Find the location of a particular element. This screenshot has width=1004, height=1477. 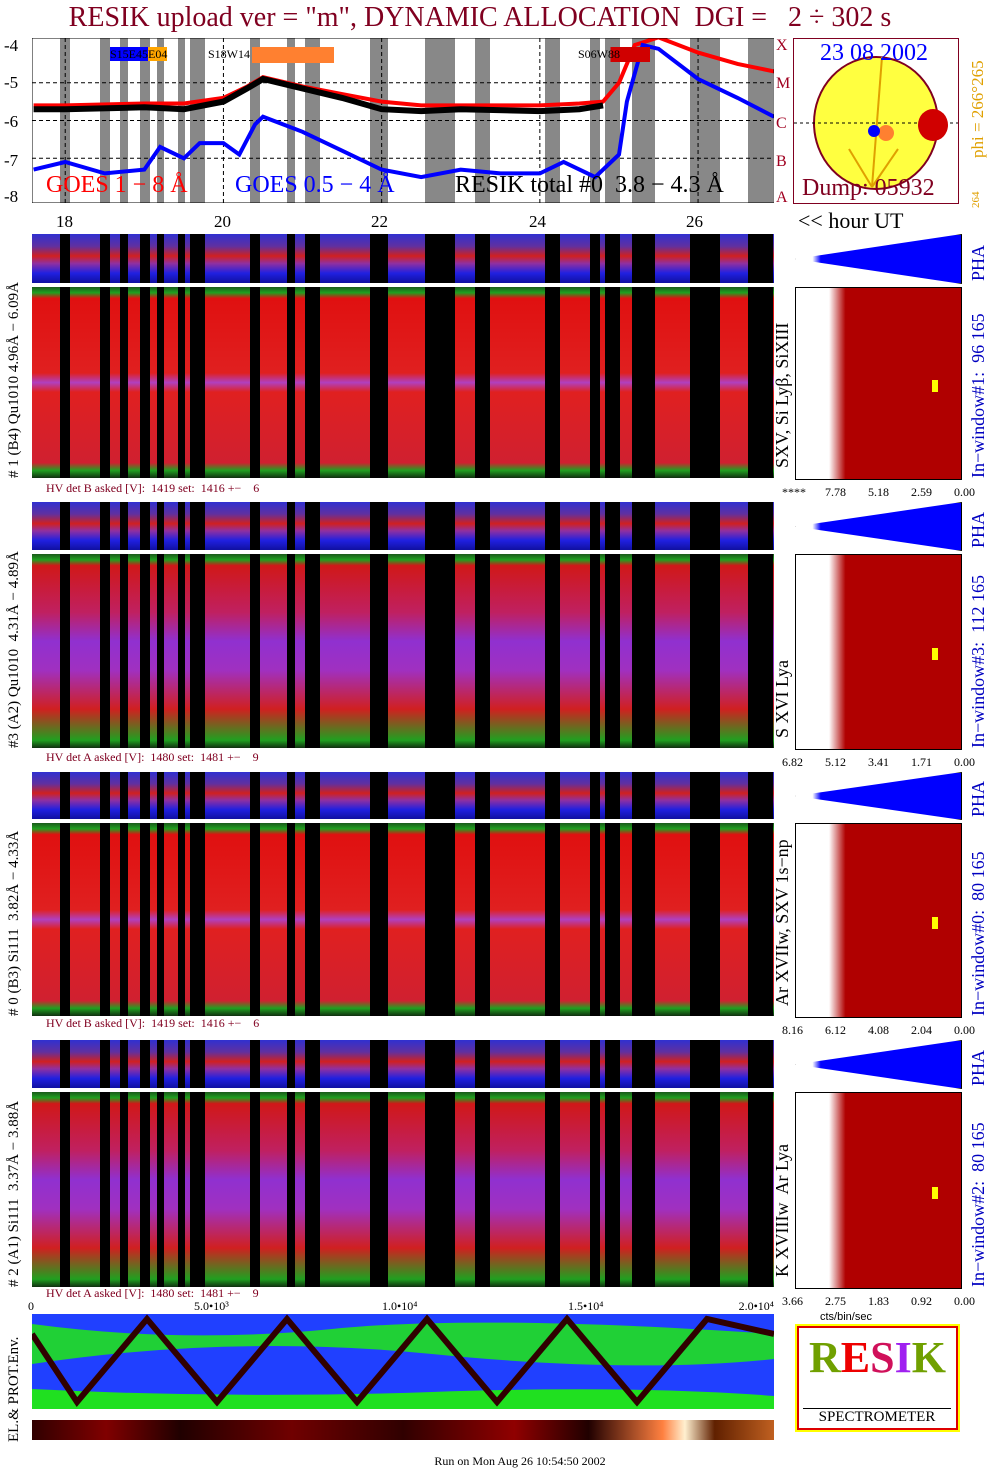

y-tick: -4 is located at coordinates (11, 45).